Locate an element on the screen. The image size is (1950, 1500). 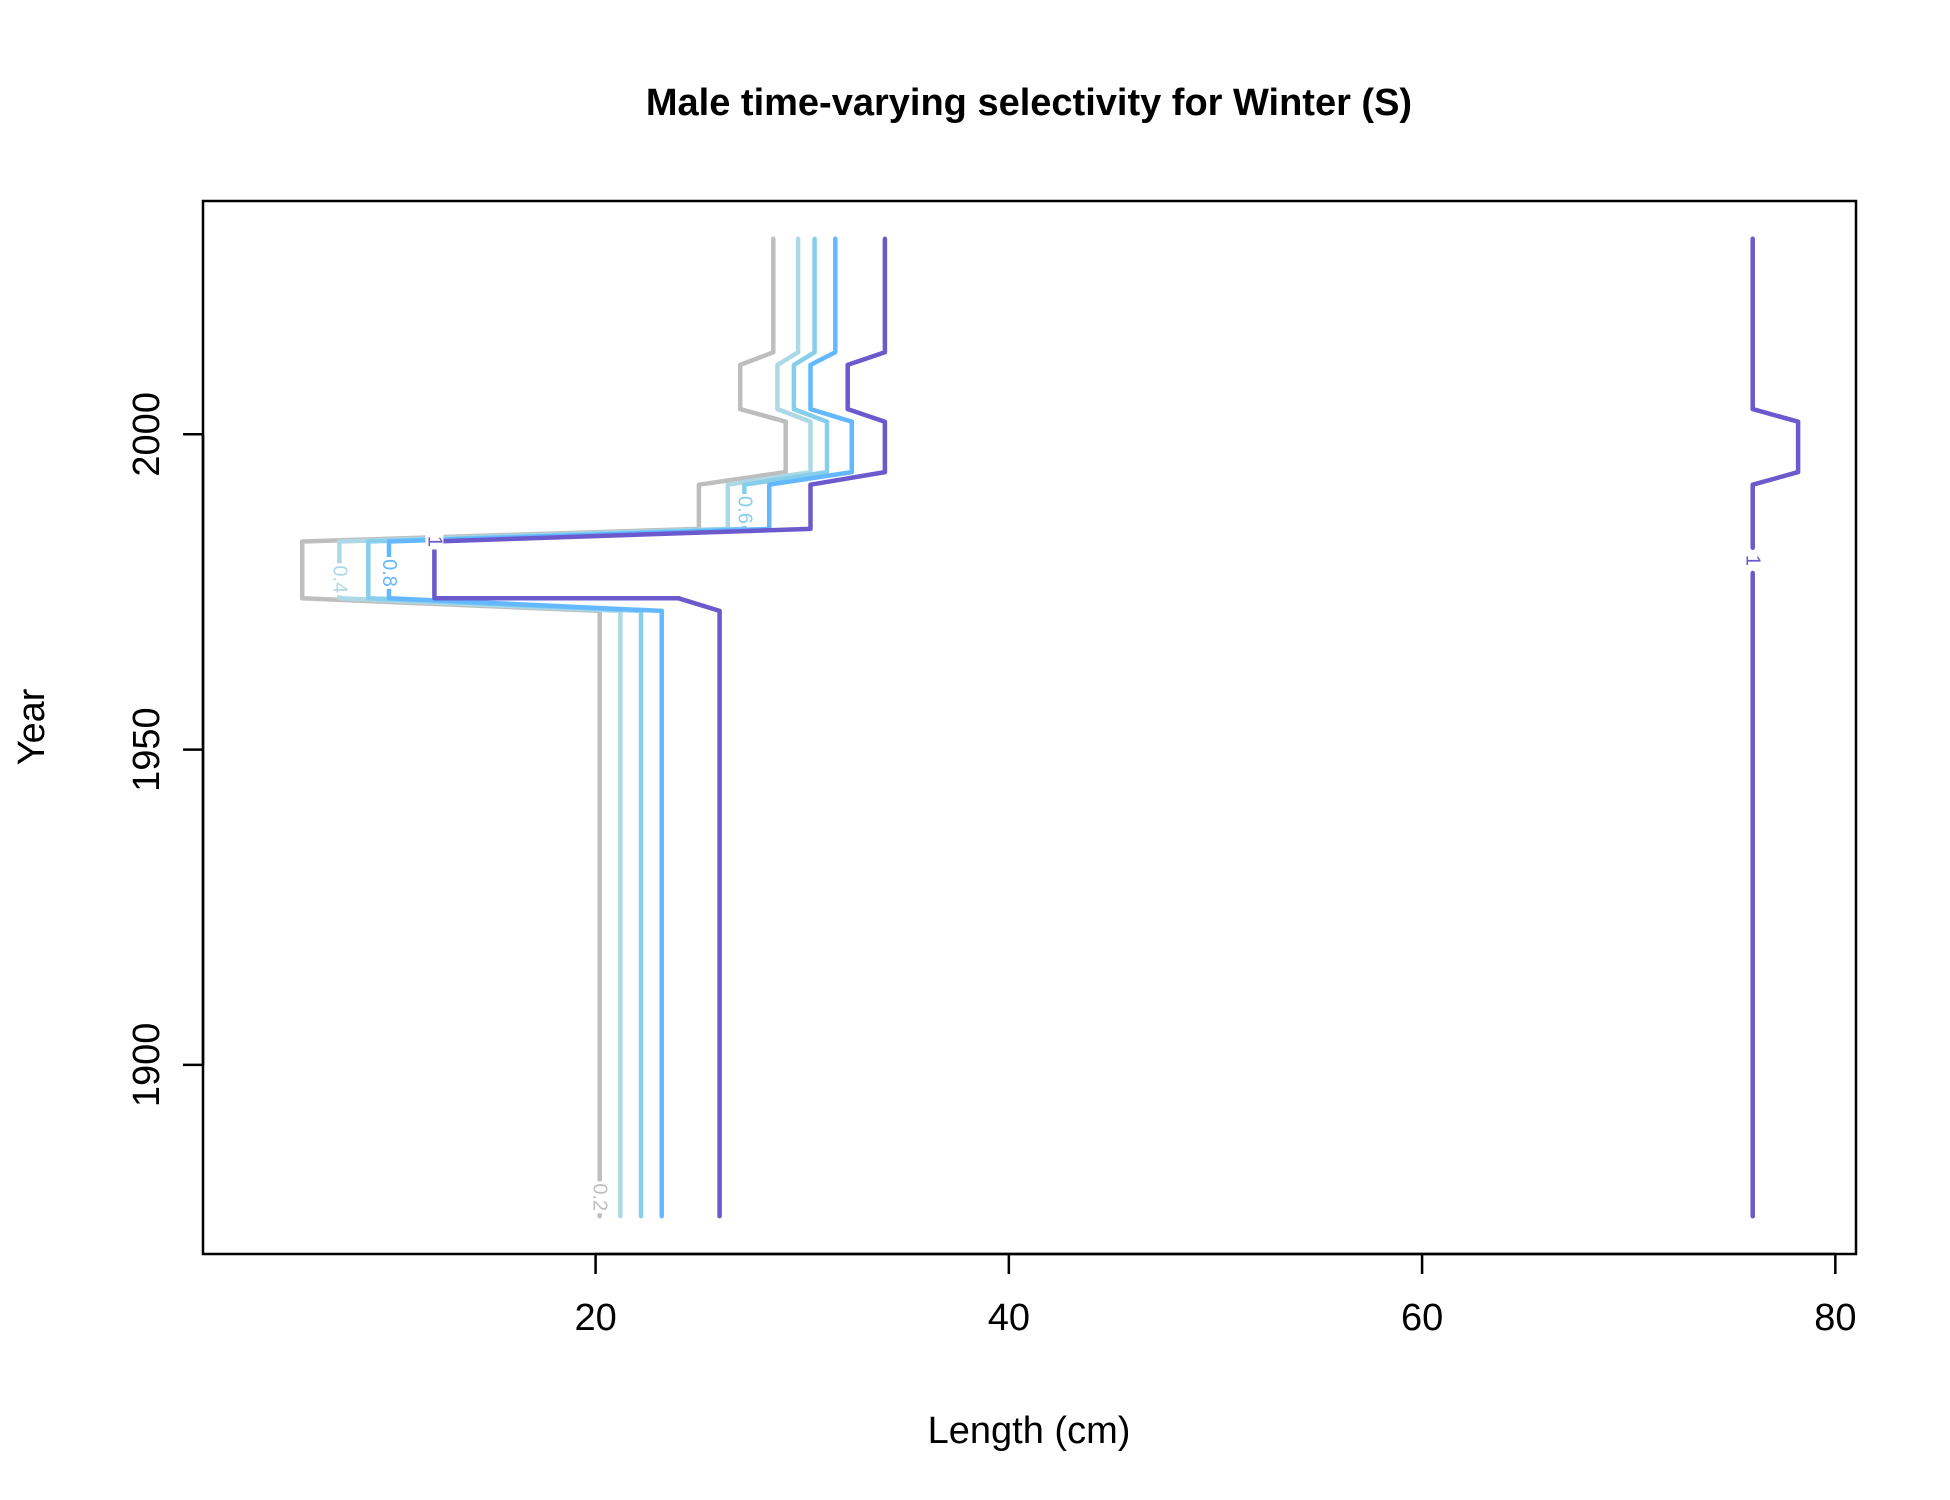
contour-label-0-4: 0.4 is located at coordinates (339, 579).